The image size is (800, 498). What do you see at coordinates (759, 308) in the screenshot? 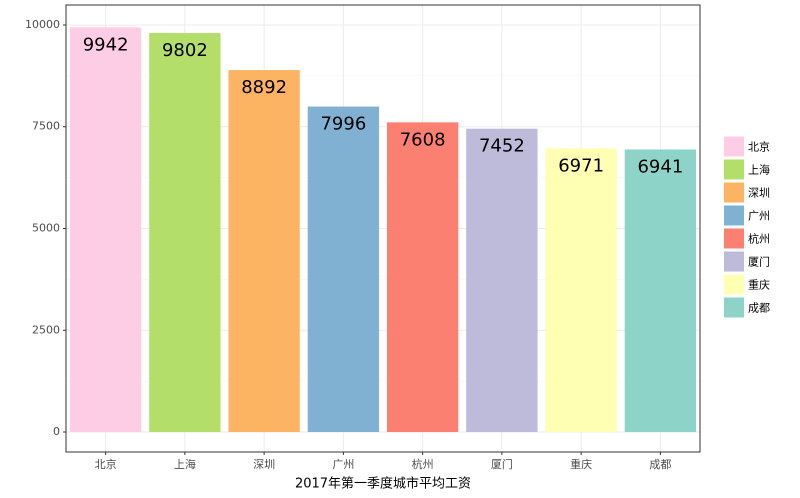
I see `legend-label: 成都` at bounding box center [759, 308].